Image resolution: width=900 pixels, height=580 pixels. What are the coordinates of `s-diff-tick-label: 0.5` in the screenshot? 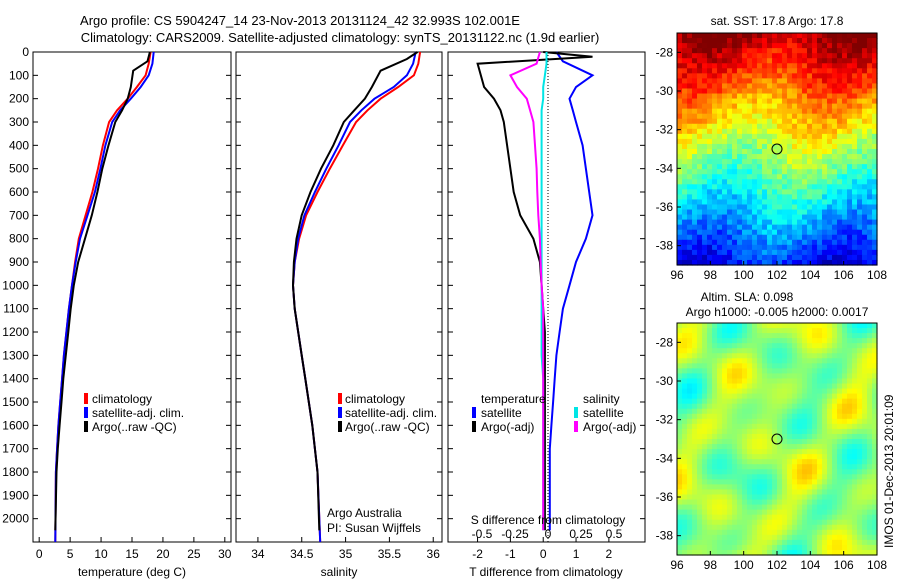 It's located at (614, 534).